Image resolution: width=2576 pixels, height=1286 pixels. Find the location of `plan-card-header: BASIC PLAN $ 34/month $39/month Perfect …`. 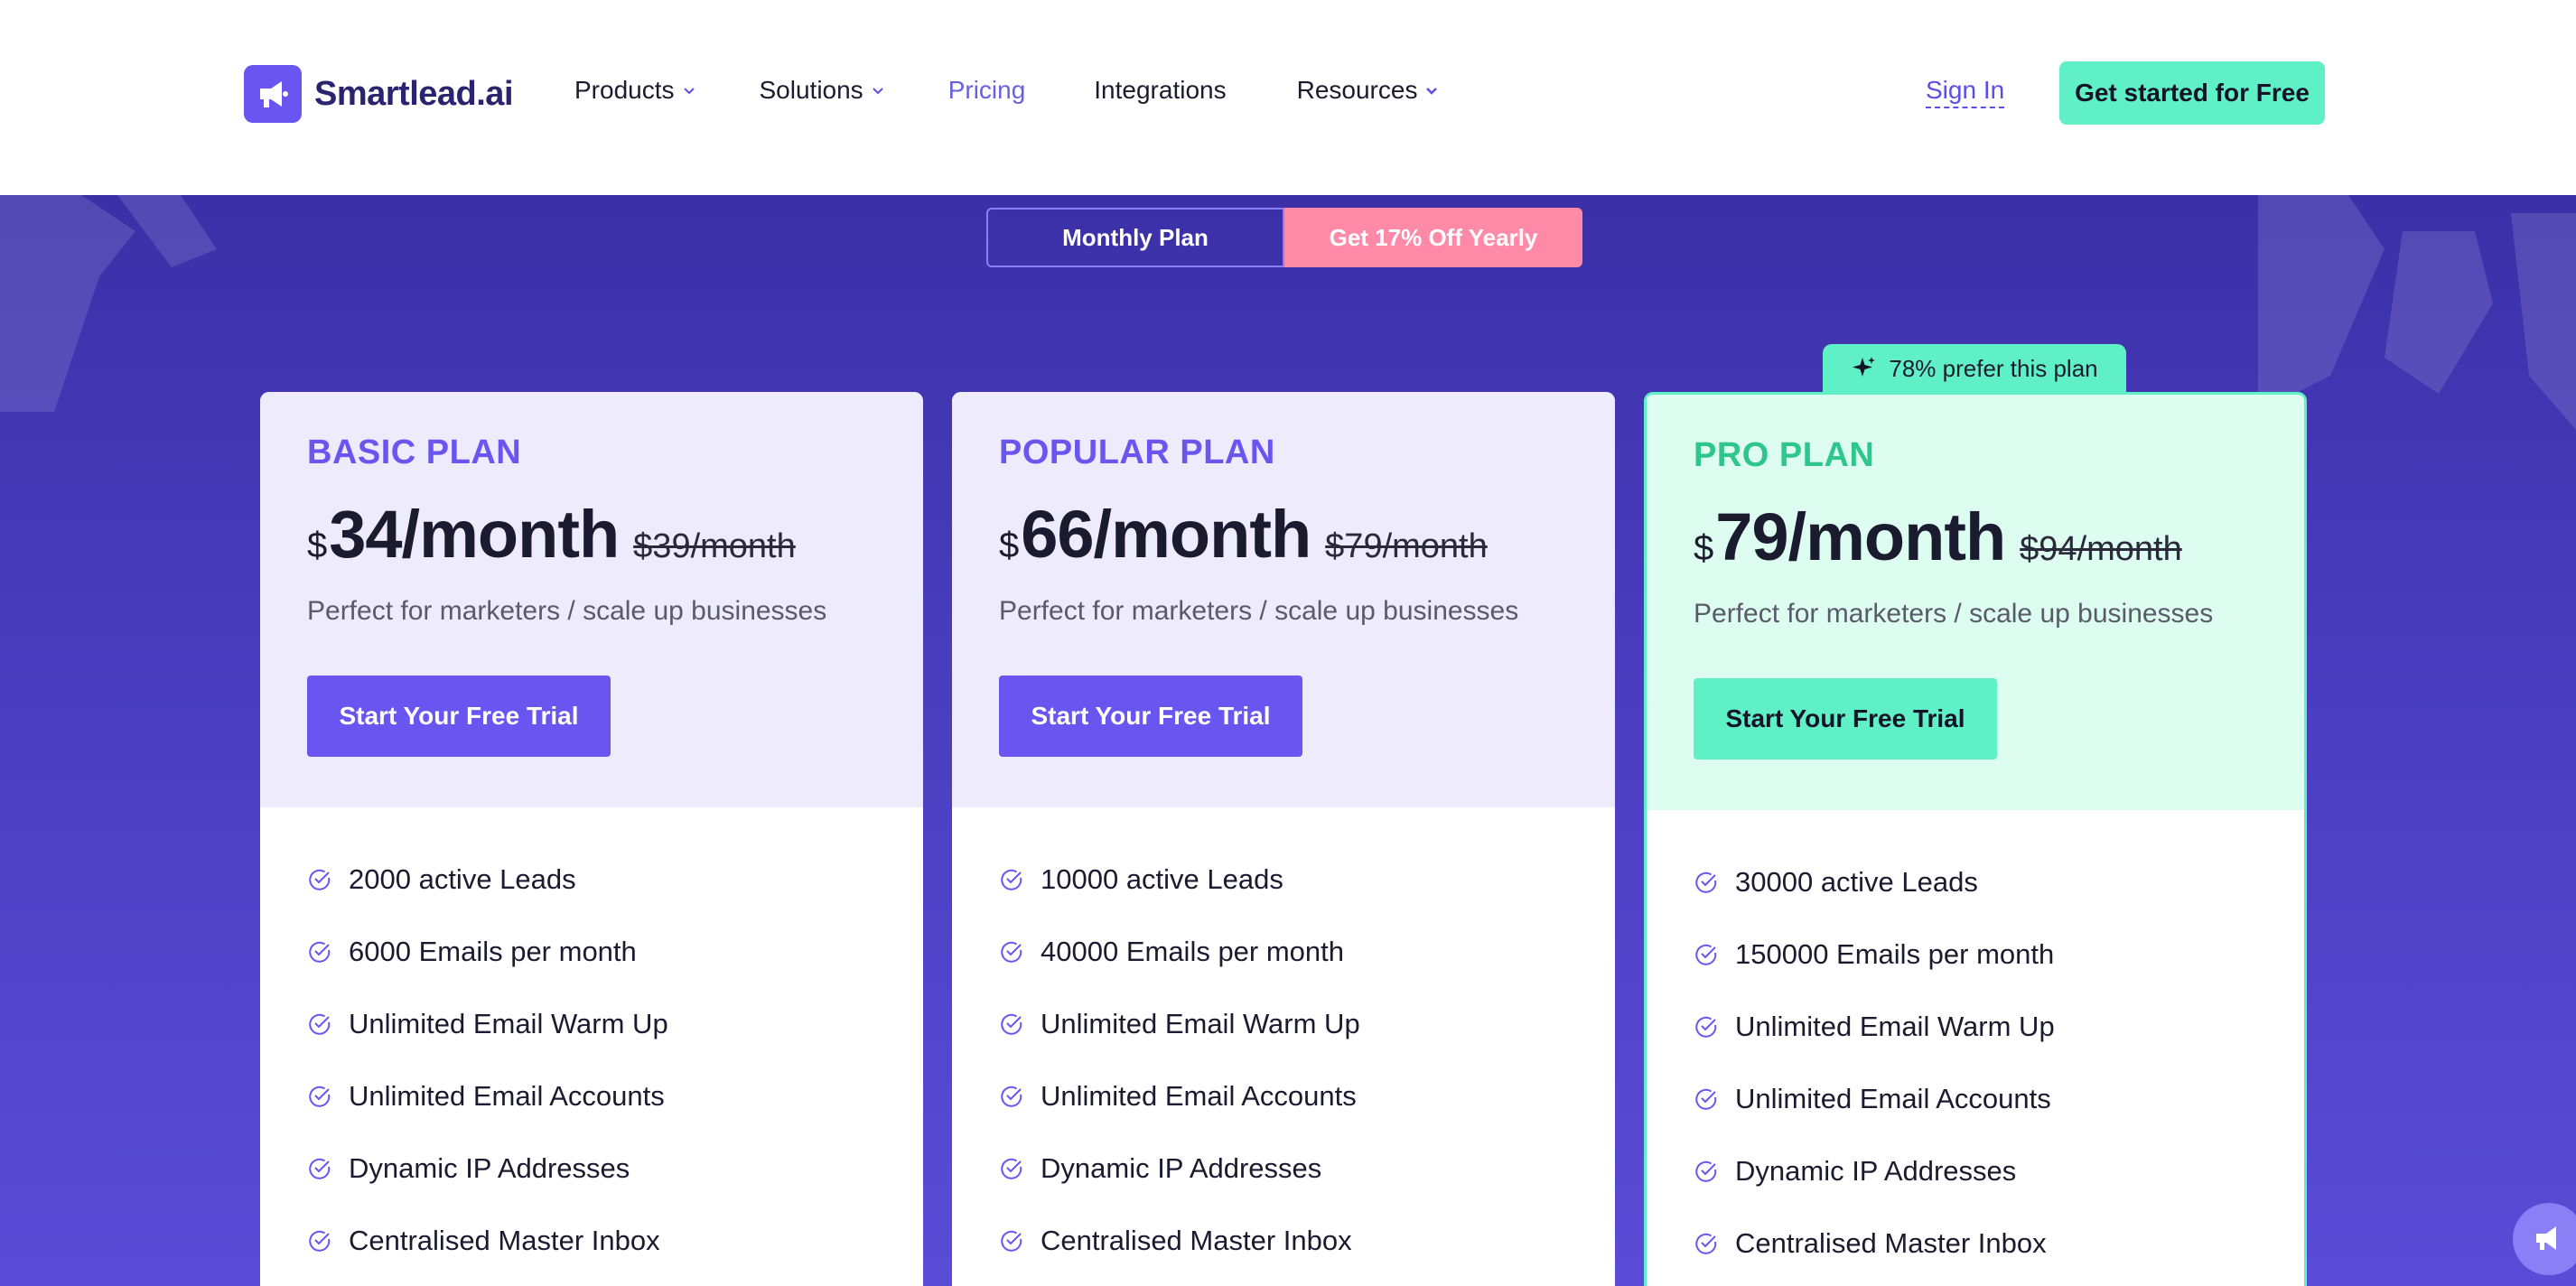

plan-card-header: BASIC PLAN $ 34/month $39/month Perfect … is located at coordinates (591, 599).